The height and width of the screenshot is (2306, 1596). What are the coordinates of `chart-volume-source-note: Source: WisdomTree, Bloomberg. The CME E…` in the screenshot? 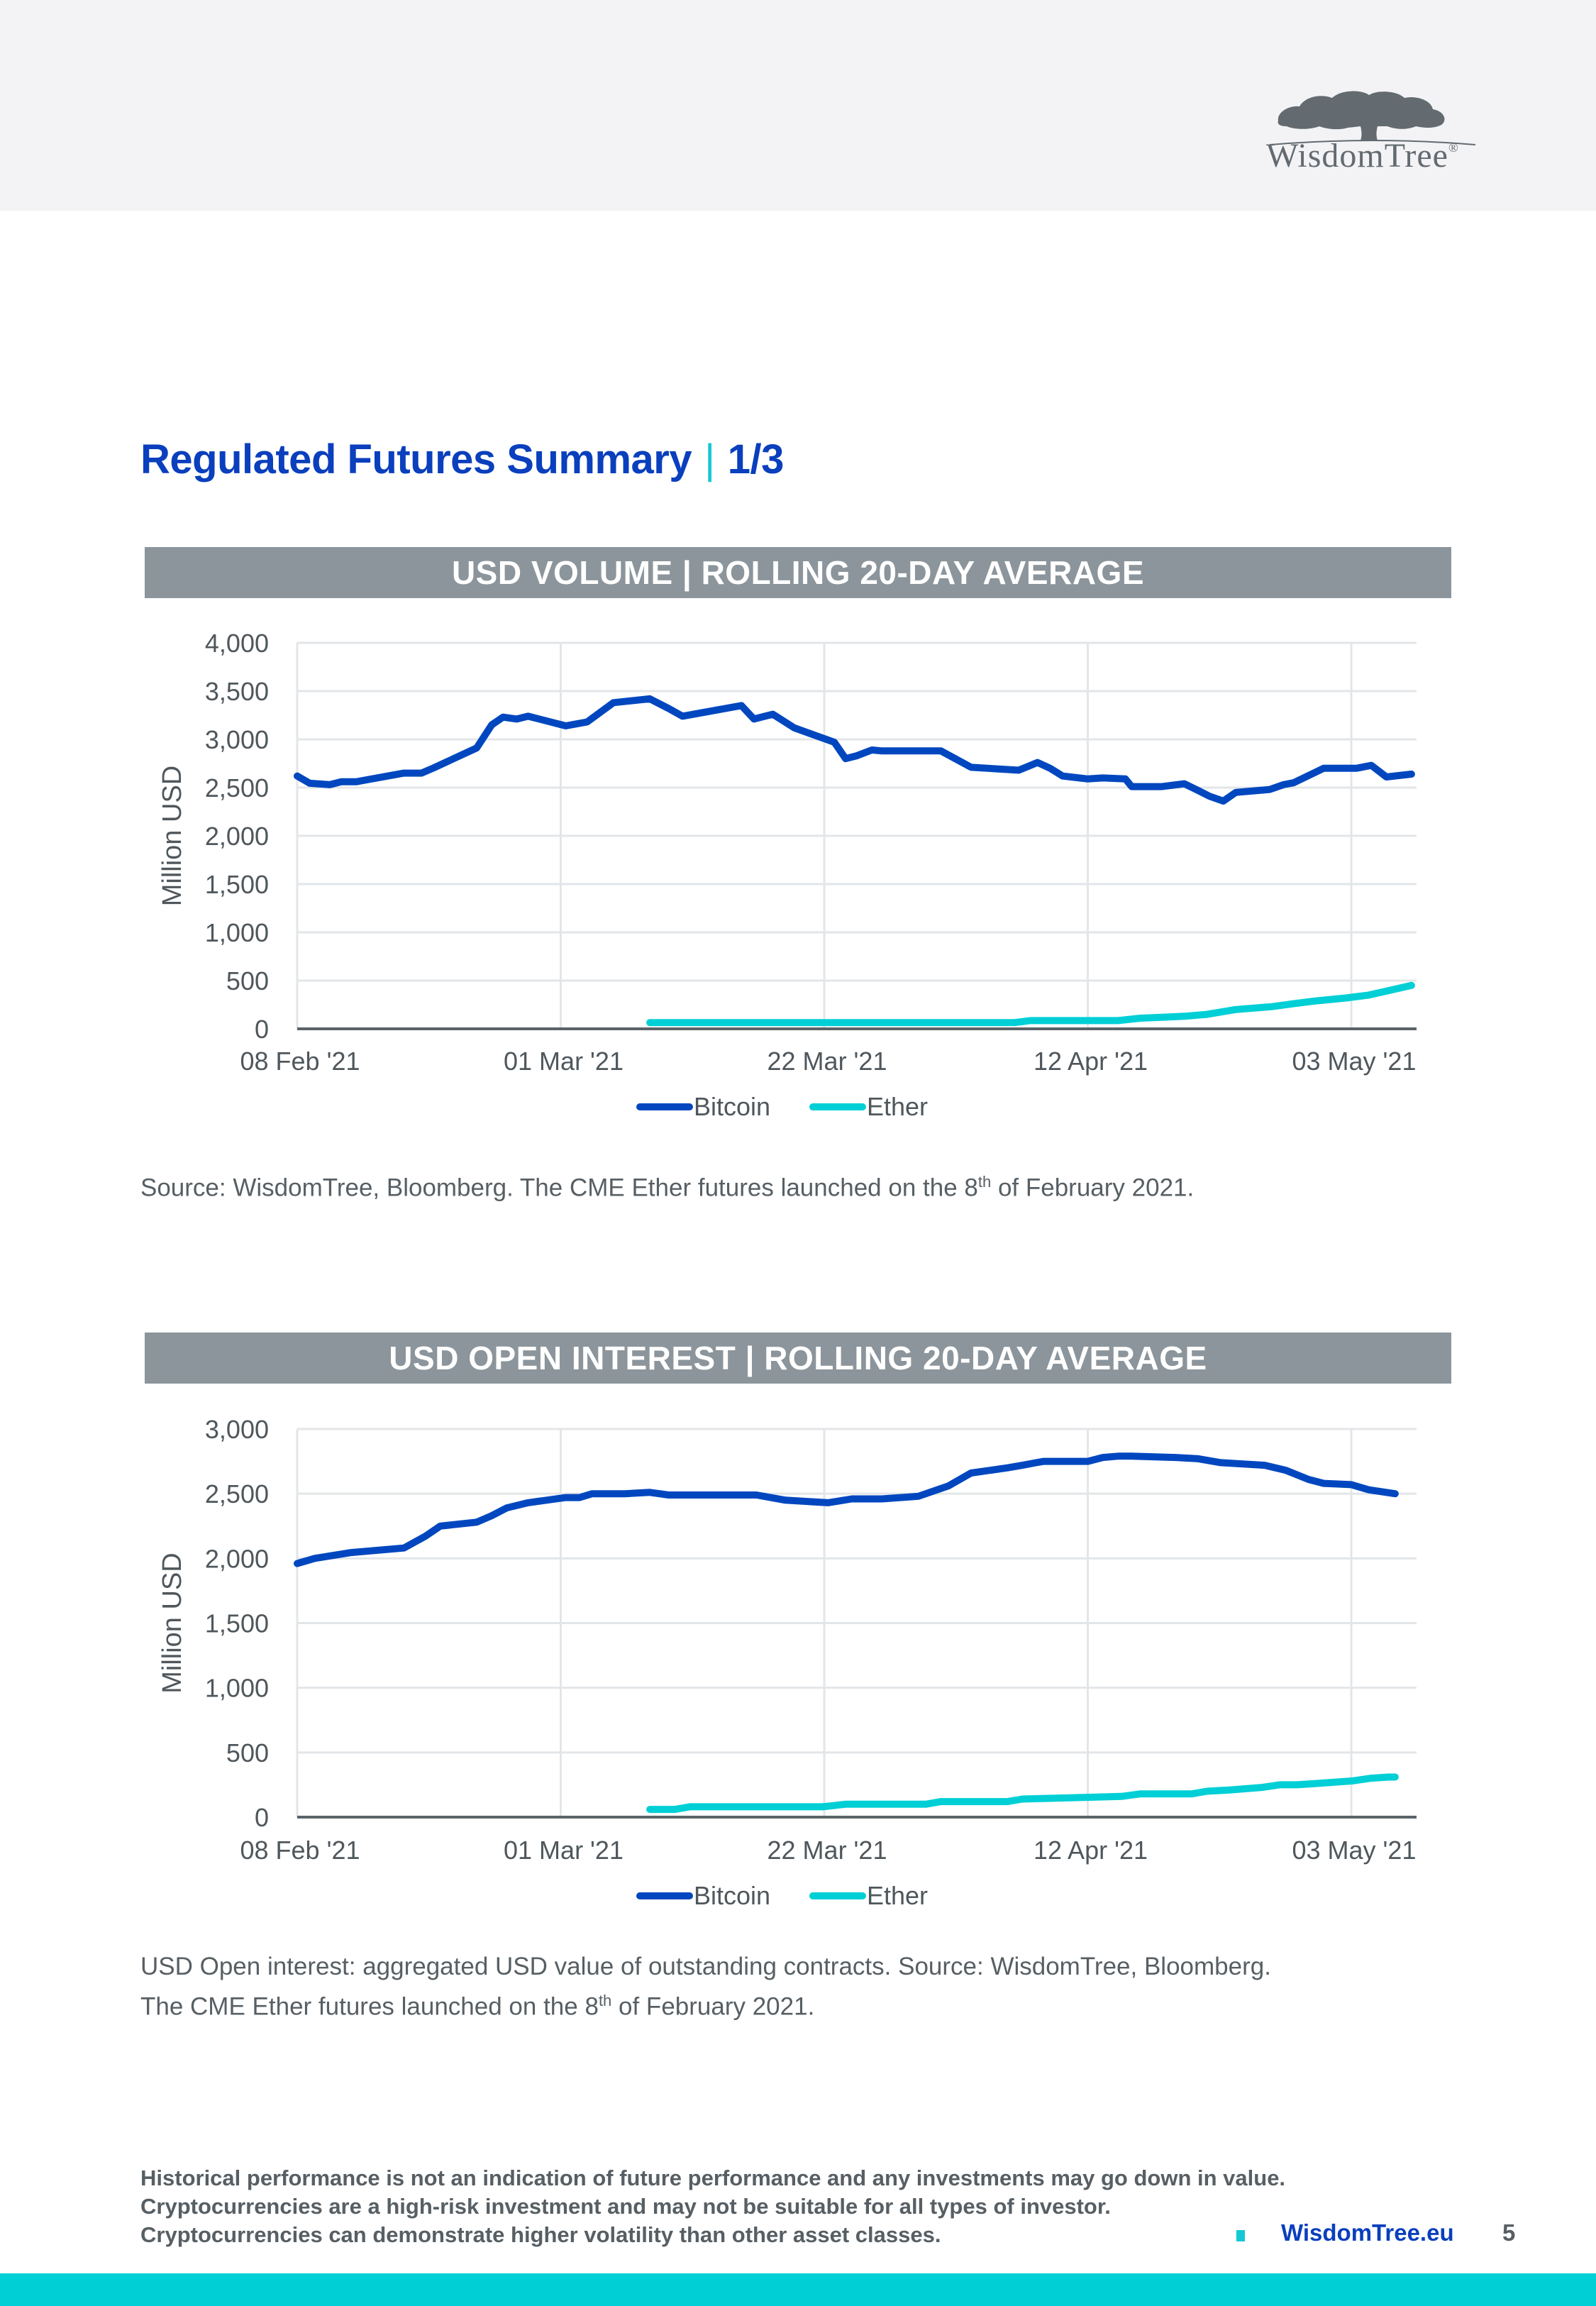 It's located at (667, 1187).